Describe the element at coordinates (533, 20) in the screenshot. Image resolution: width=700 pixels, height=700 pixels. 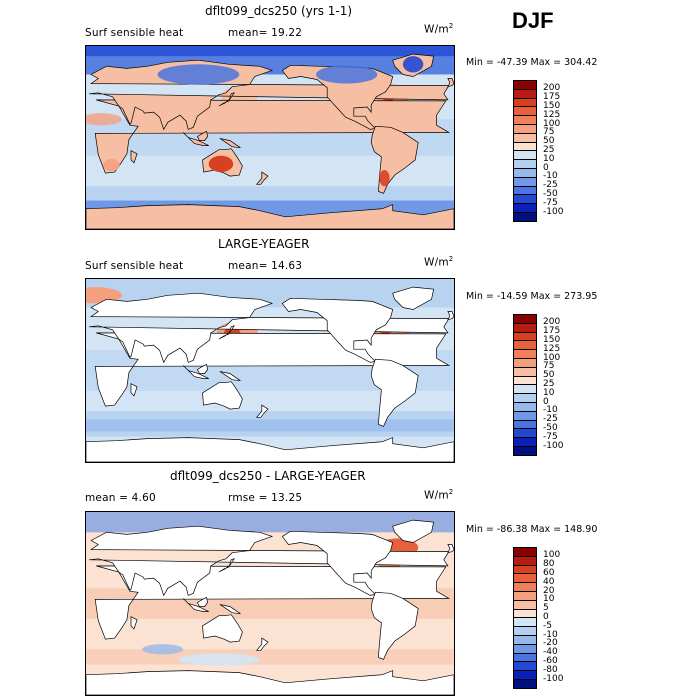
I see `season-label: DJF` at that location.